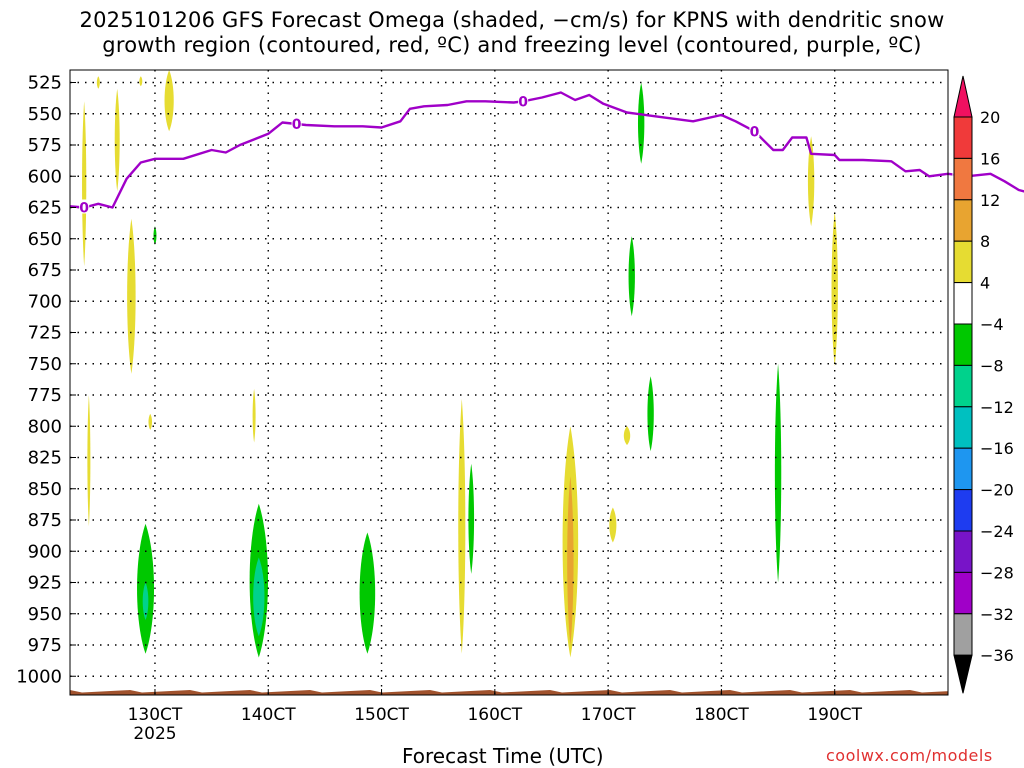 The image size is (1024, 768). What do you see at coordinates (45, 614) in the screenshot?
I see `y-tick-label: 950` at bounding box center [45, 614].